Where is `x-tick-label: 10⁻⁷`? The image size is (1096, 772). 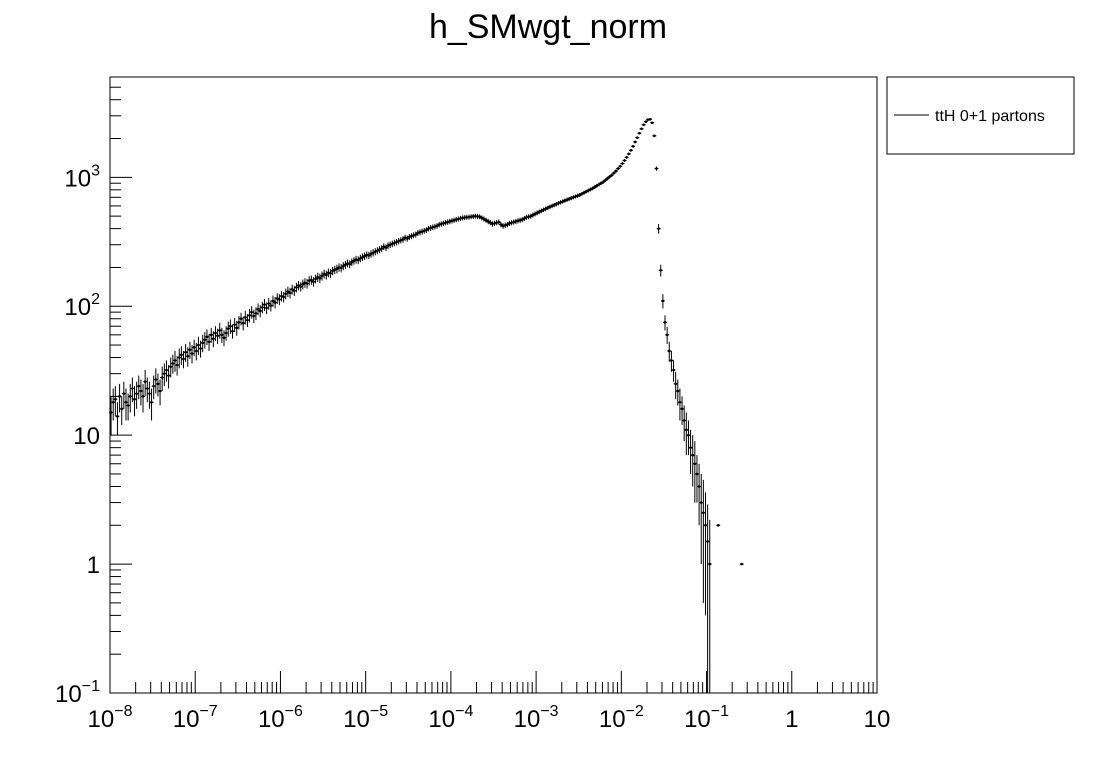 x-tick-label: 10⁻⁷ is located at coordinates (195, 718).